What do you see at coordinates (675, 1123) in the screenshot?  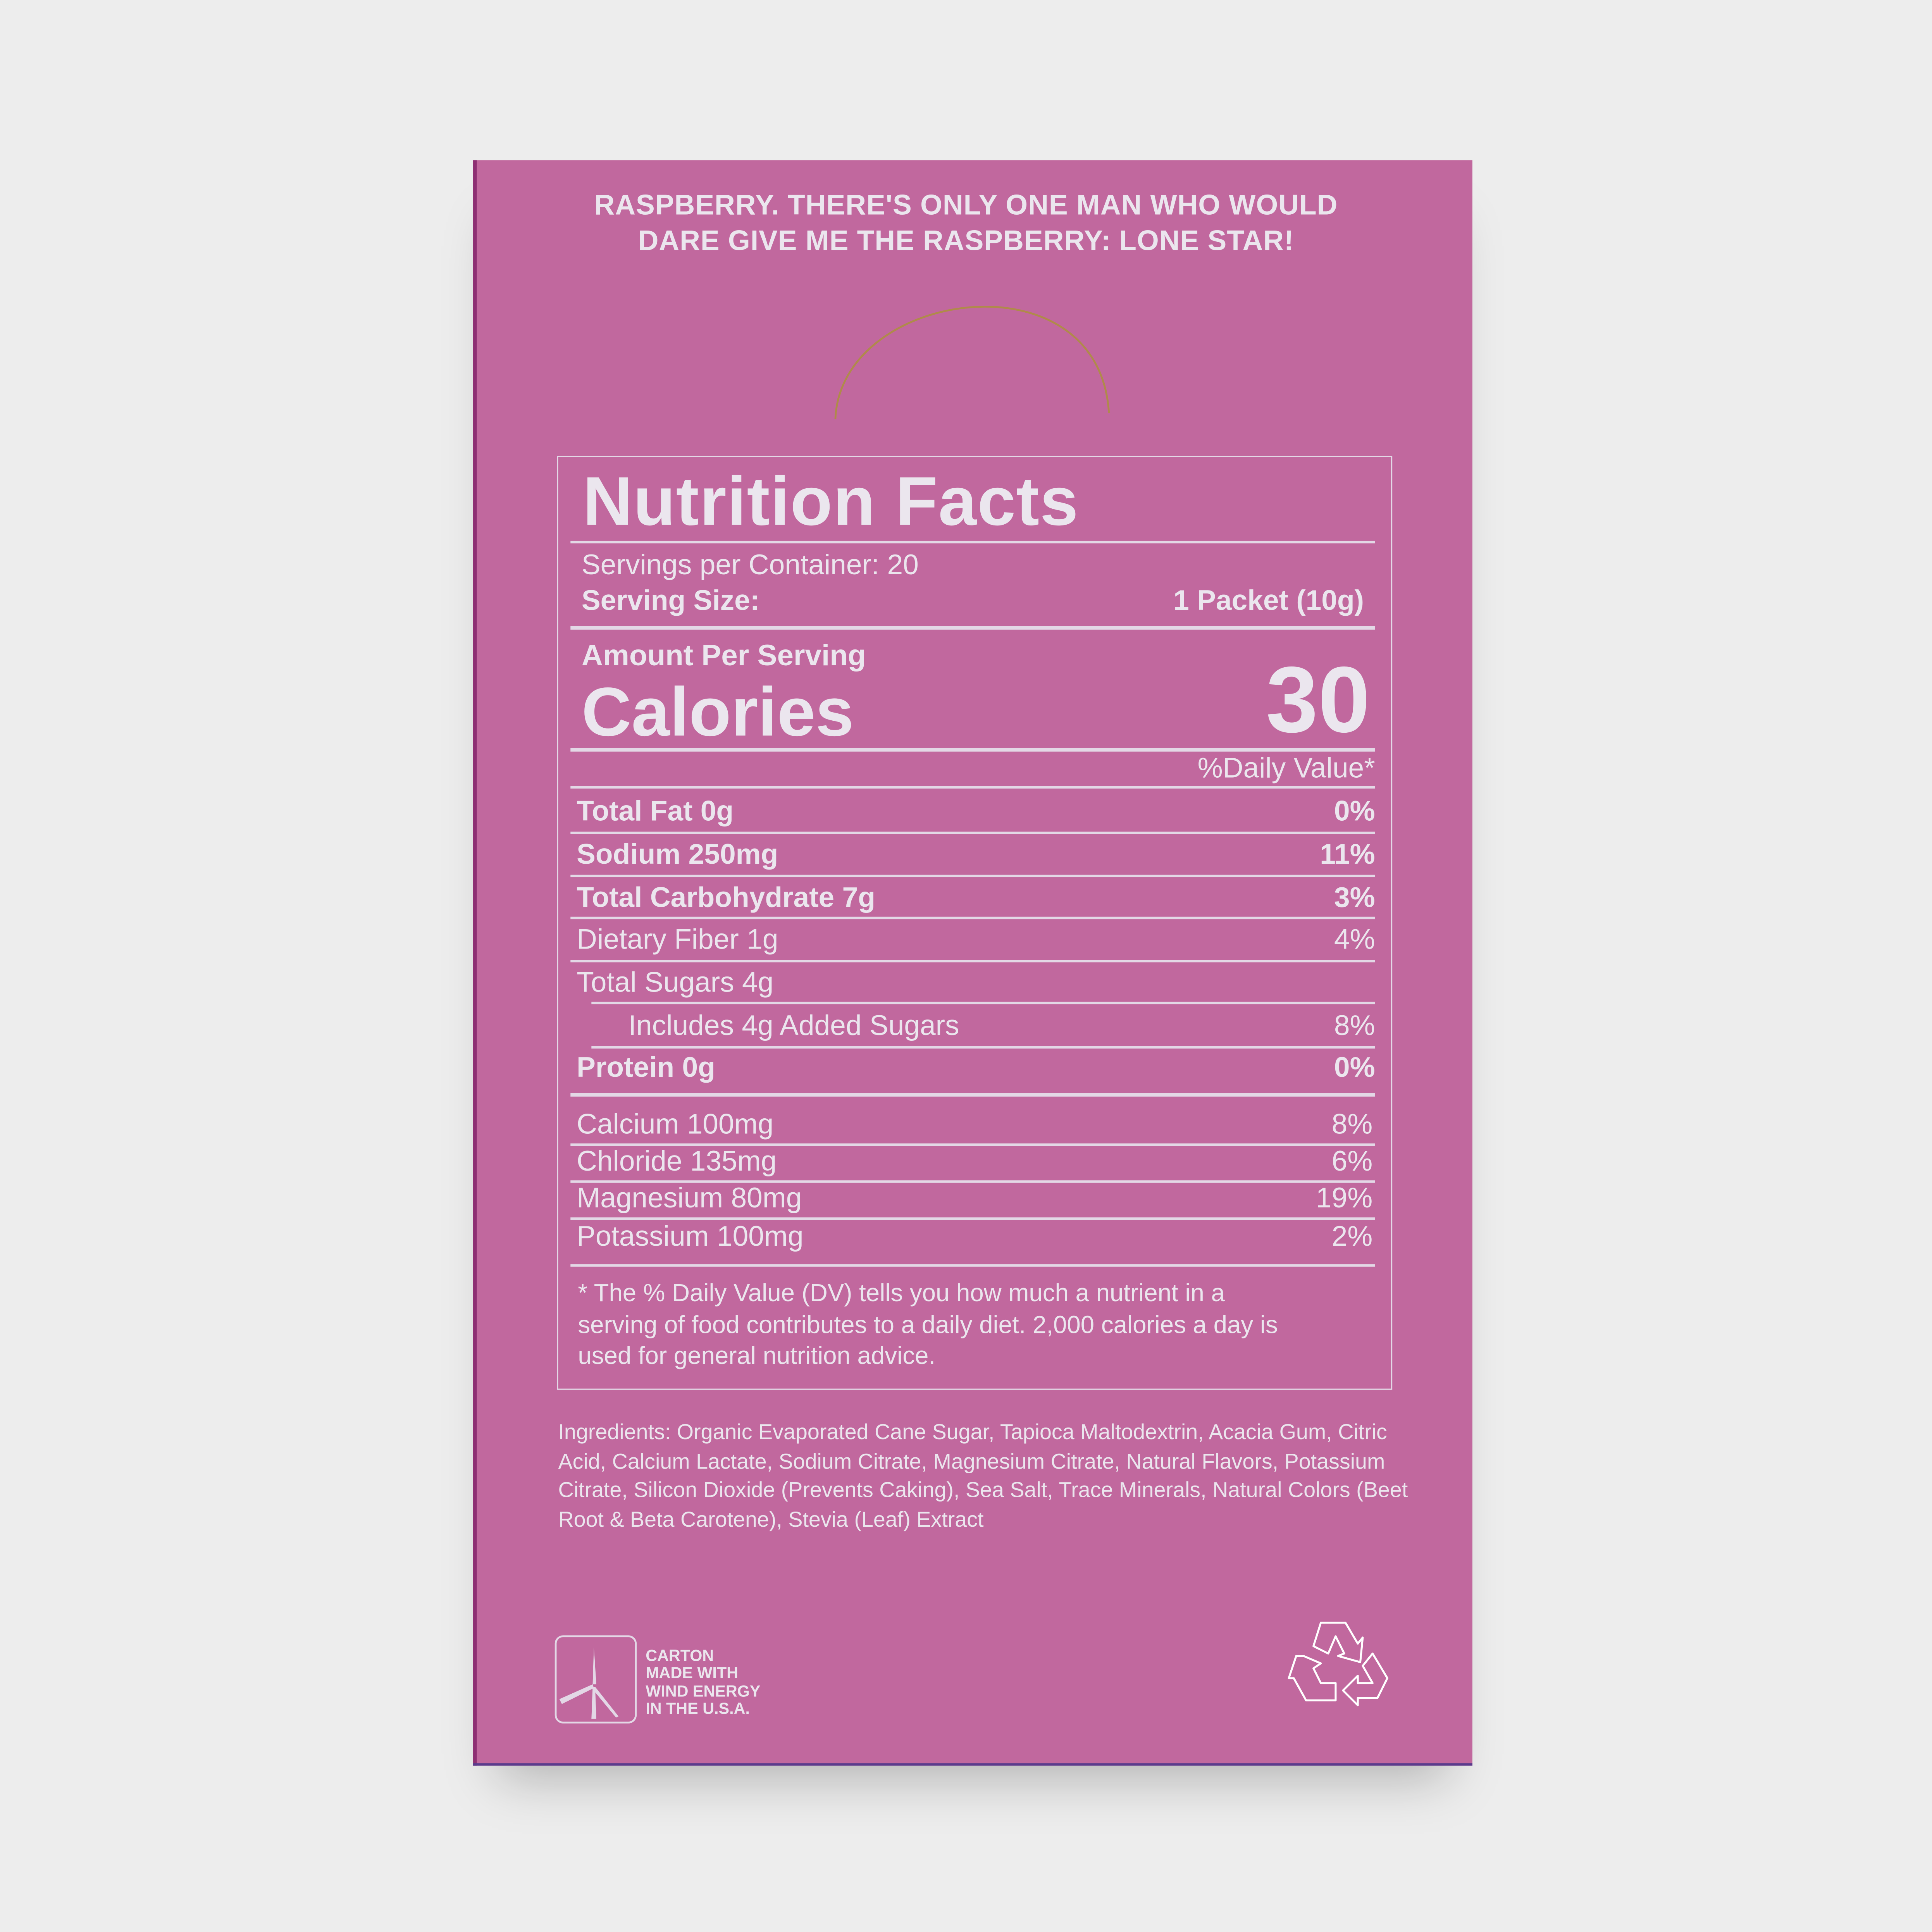 I see `mineral-label: Calcium 100mg` at bounding box center [675, 1123].